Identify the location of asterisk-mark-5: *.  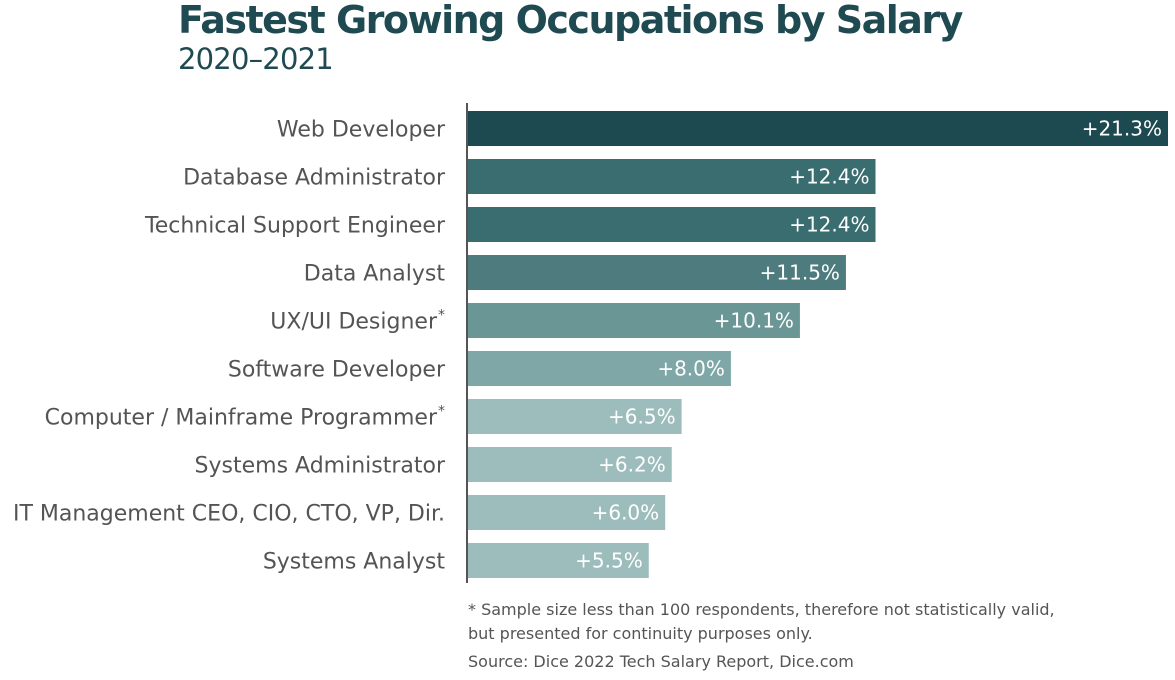
(441, 316).